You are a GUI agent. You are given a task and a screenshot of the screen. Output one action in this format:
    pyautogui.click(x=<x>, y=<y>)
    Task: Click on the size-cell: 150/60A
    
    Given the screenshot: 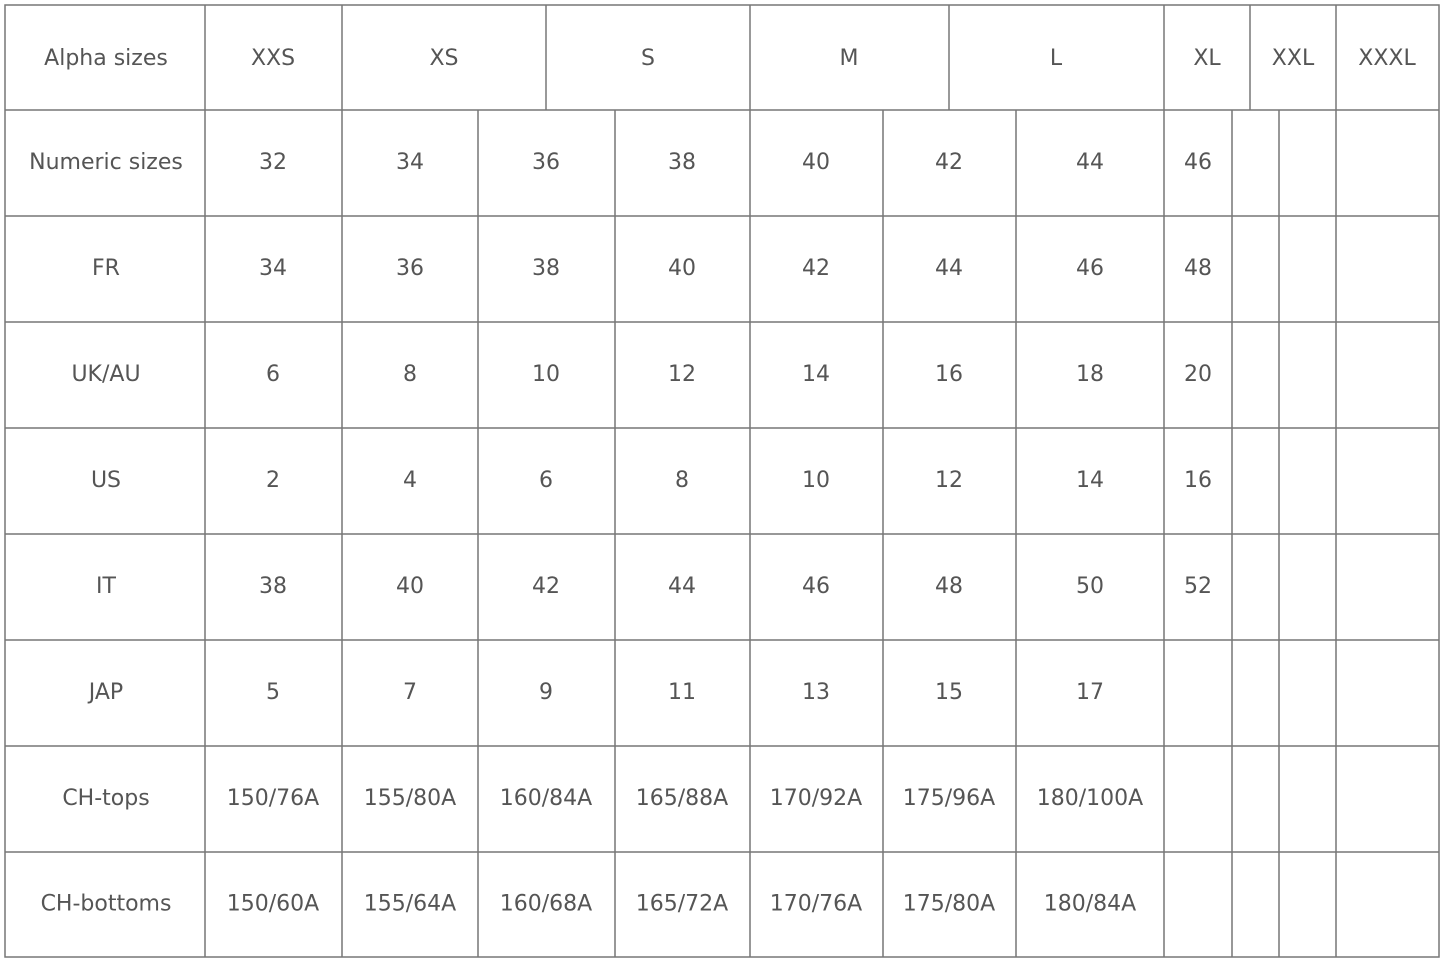 What is the action you would take?
    pyautogui.click(x=273, y=904)
    